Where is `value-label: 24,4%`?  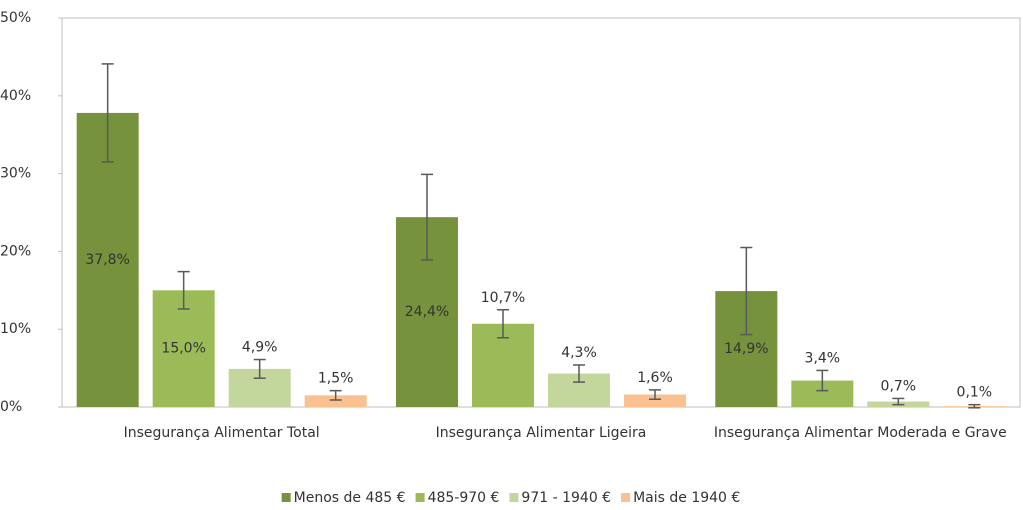
value-label: 24,4% is located at coordinates (427, 312).